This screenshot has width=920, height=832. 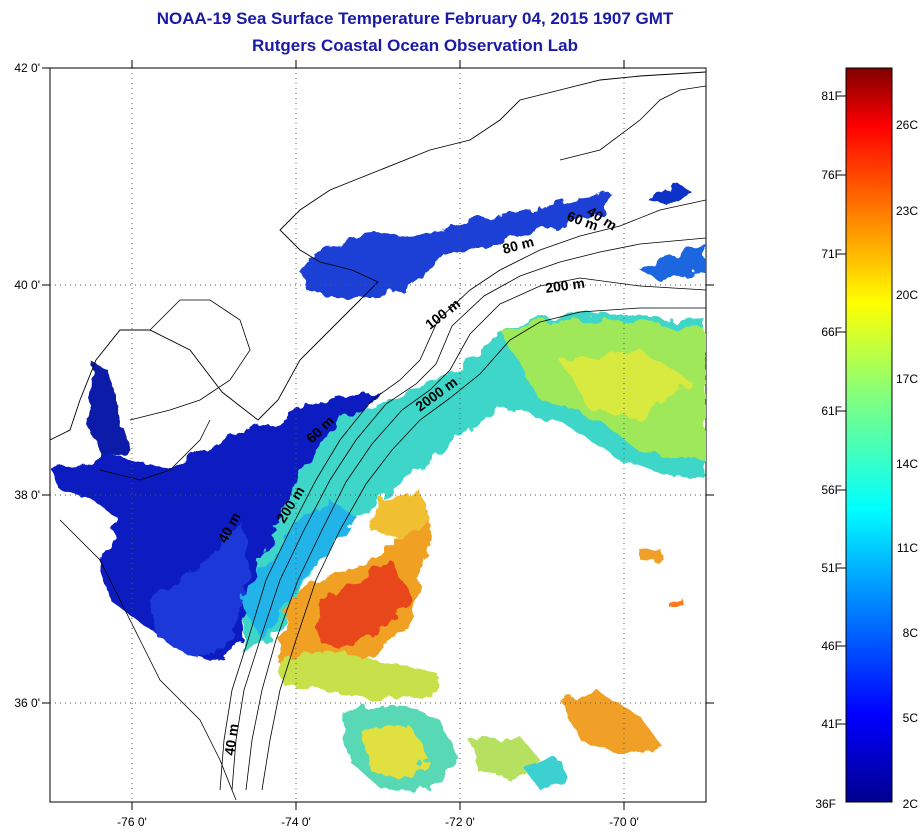 What do you see at coordinates (831, 490) in the screenshot?
I see `colorbar-f-label: 56F` at bounding box center [831, 490].